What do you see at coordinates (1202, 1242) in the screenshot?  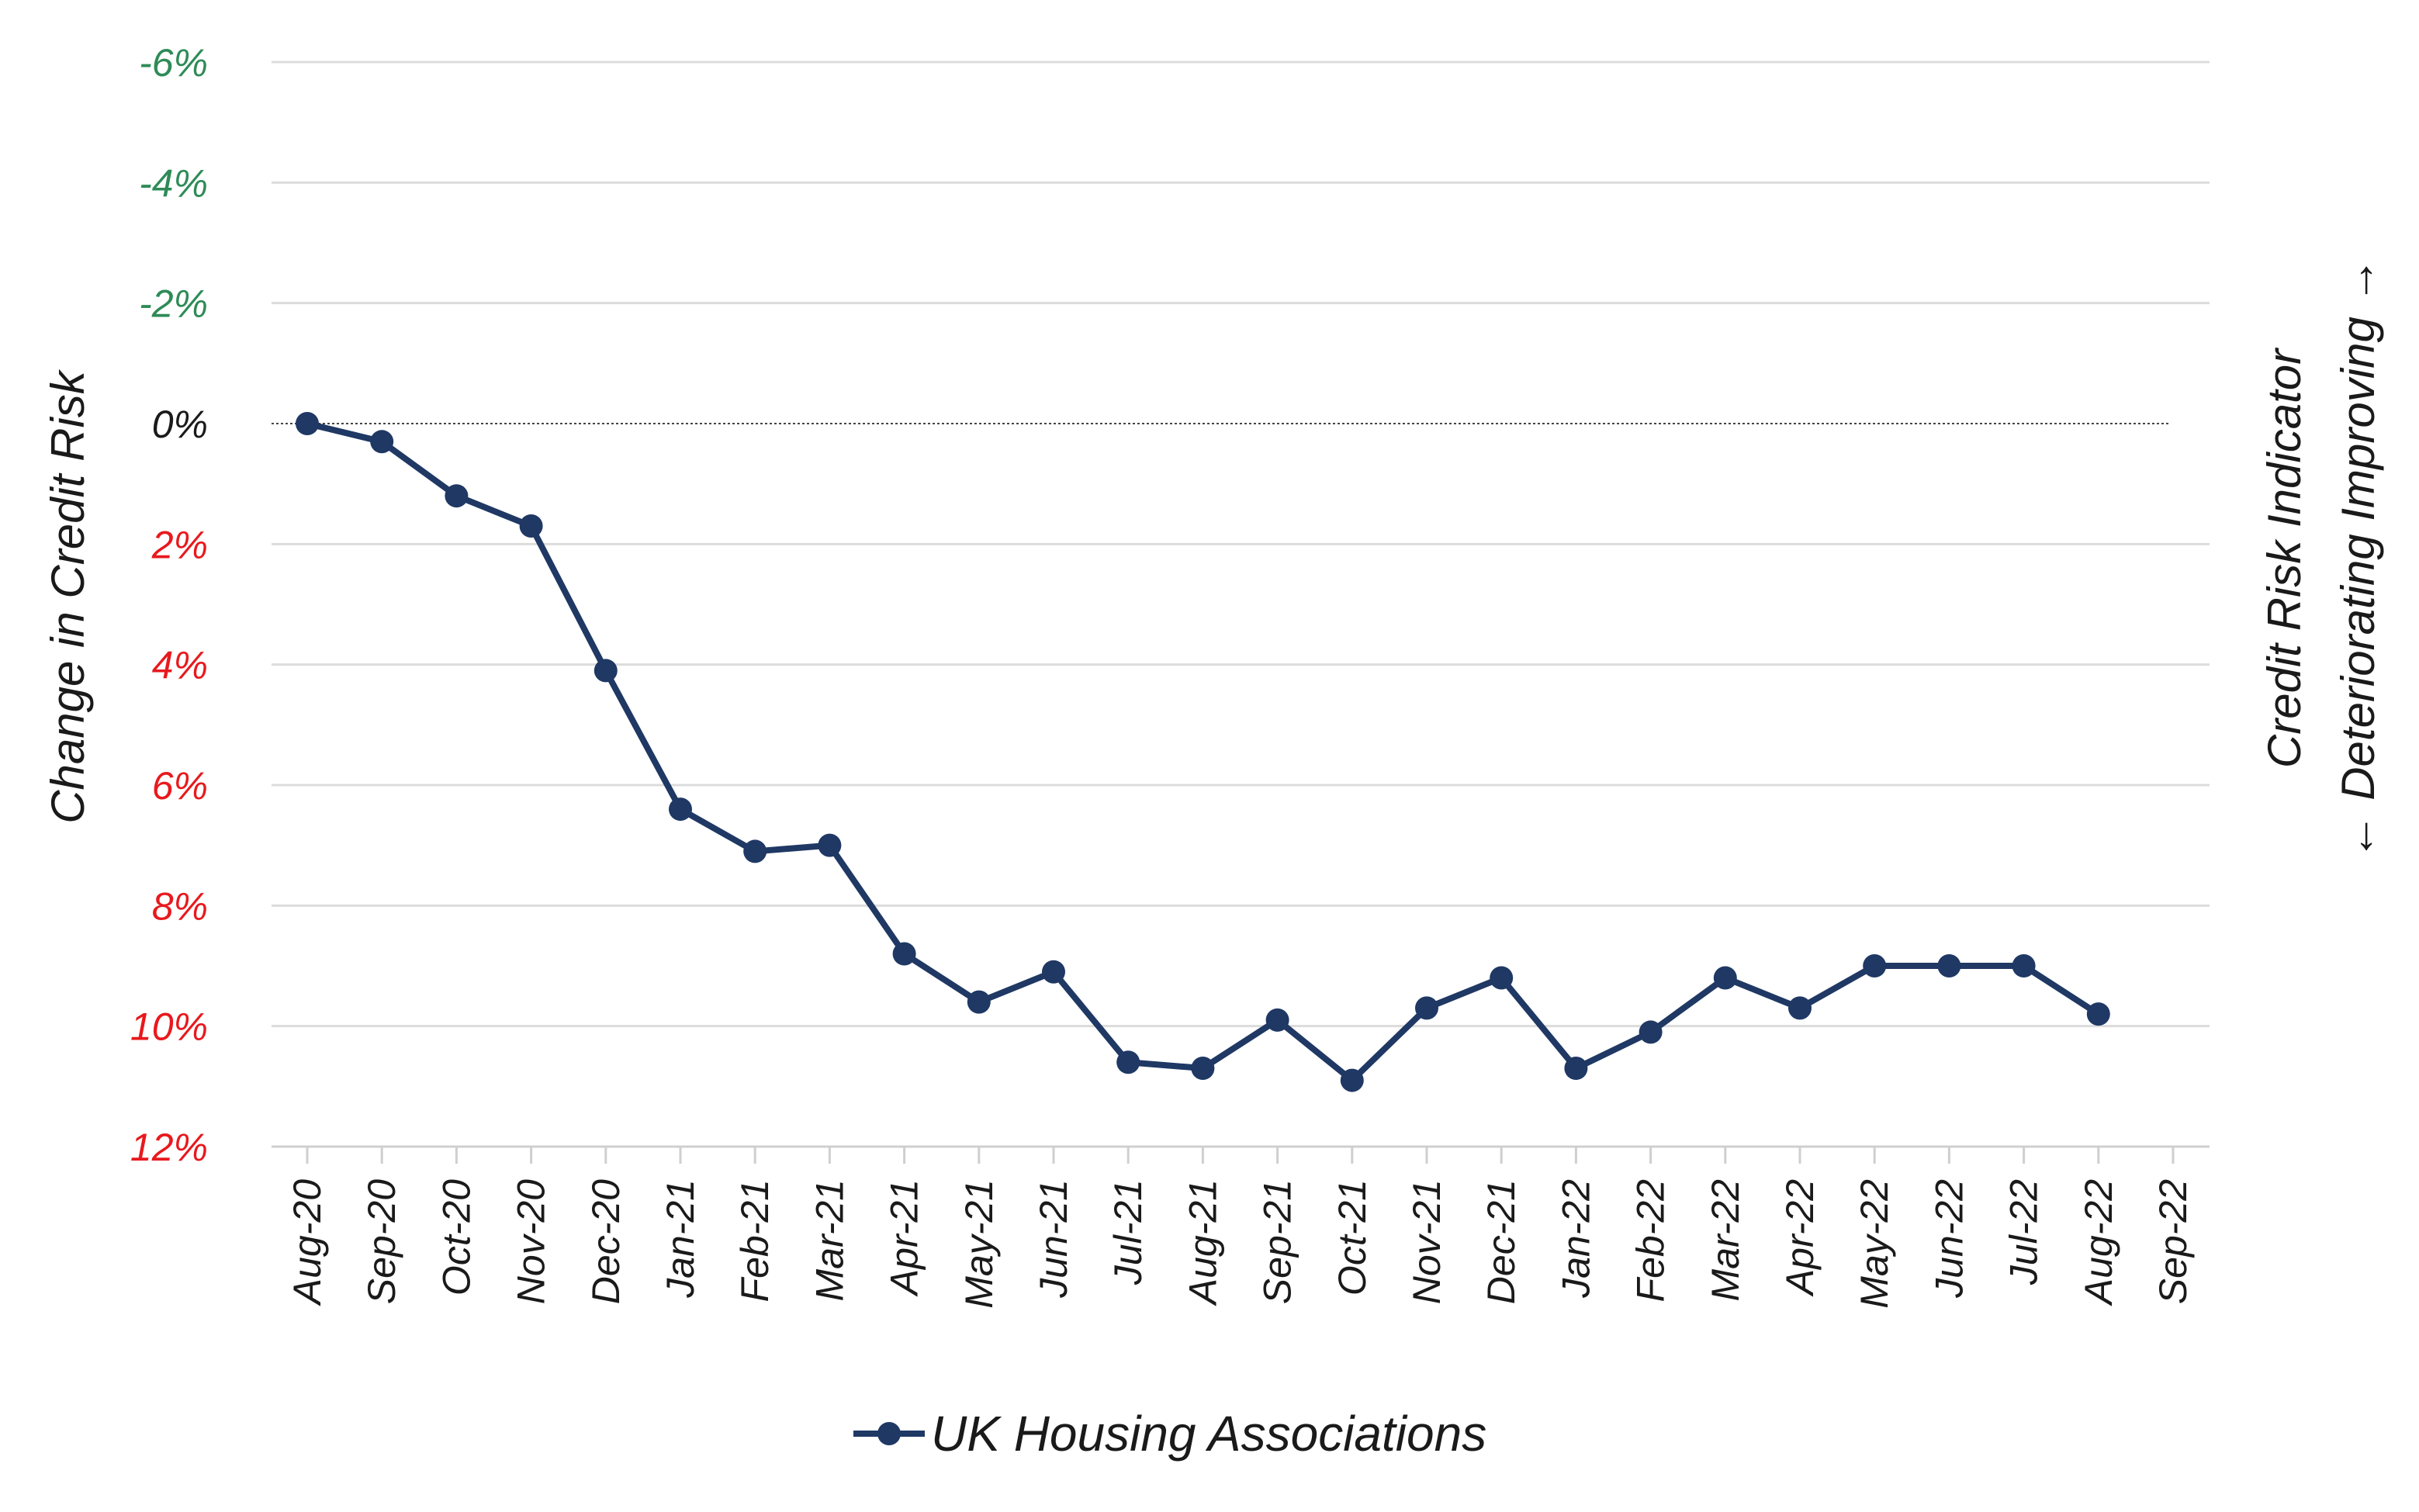 I see `x-tick-label: Aug-21` at bounding box center [1202, 1242].